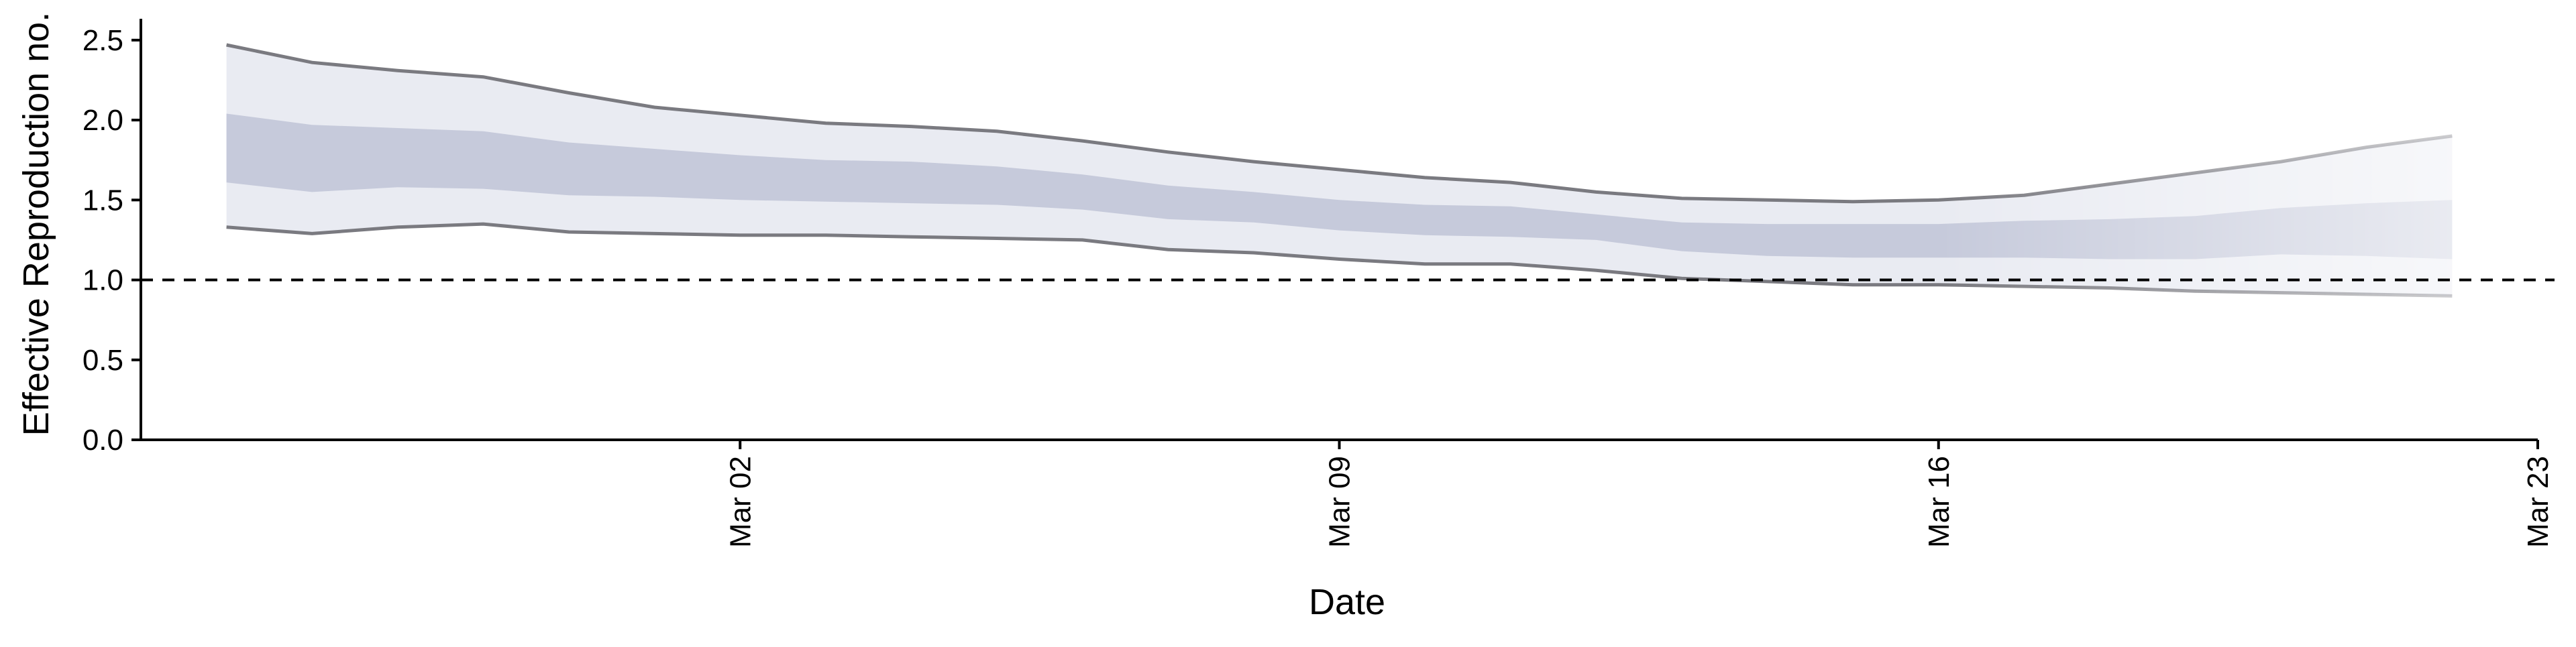  What do you see at coordinates (103, 120) in the screenshot?
I see `y-tick-label: 2.0` at bounding box center [103, 120].